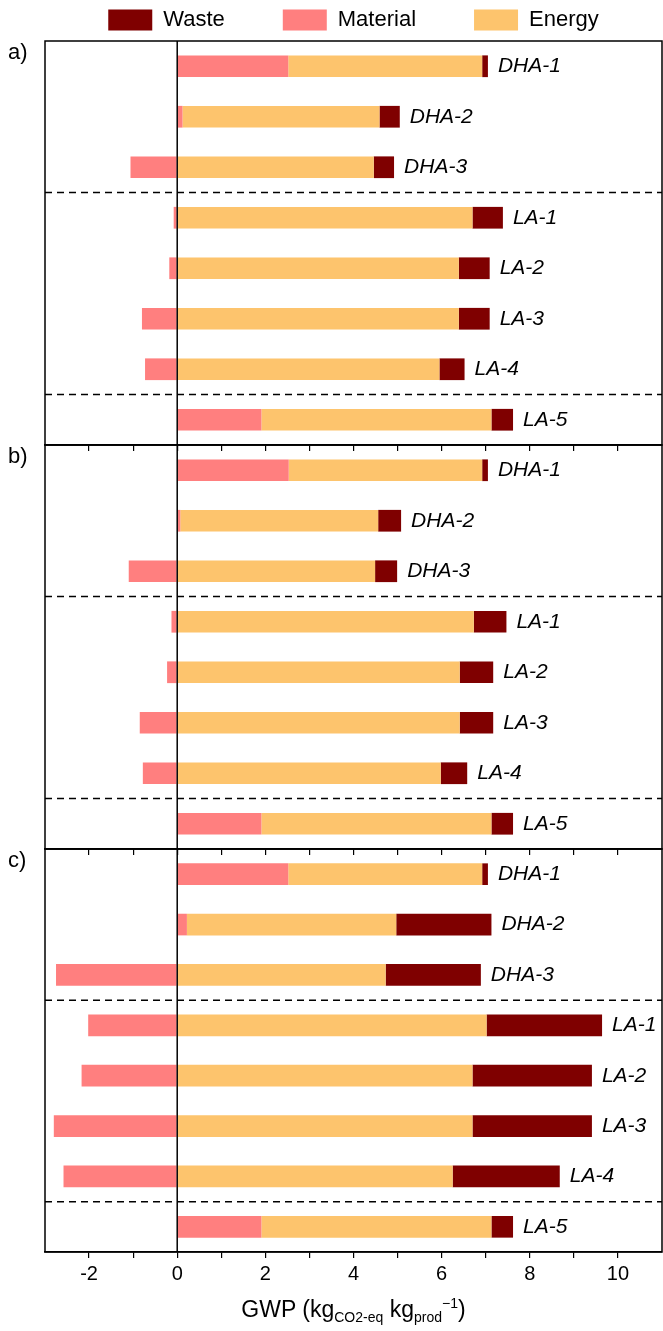  Describe the element at coordinates (353, 1272) in the screenshot. I see `x-tick-label: 4` at that location.